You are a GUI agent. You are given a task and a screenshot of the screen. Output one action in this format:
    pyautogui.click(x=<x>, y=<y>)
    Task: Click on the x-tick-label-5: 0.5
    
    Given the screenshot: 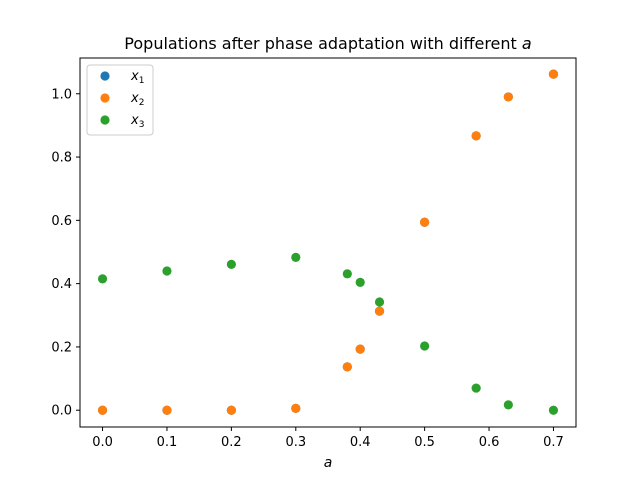 What is the action you would take?
    pyautogui.click(x=424, y=442)
    